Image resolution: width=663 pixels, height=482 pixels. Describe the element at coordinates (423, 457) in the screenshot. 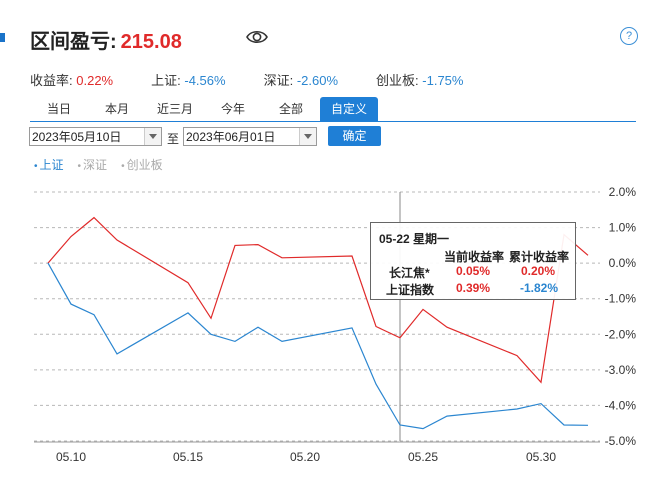

I see `x-tick-label: 05.25` at that location.